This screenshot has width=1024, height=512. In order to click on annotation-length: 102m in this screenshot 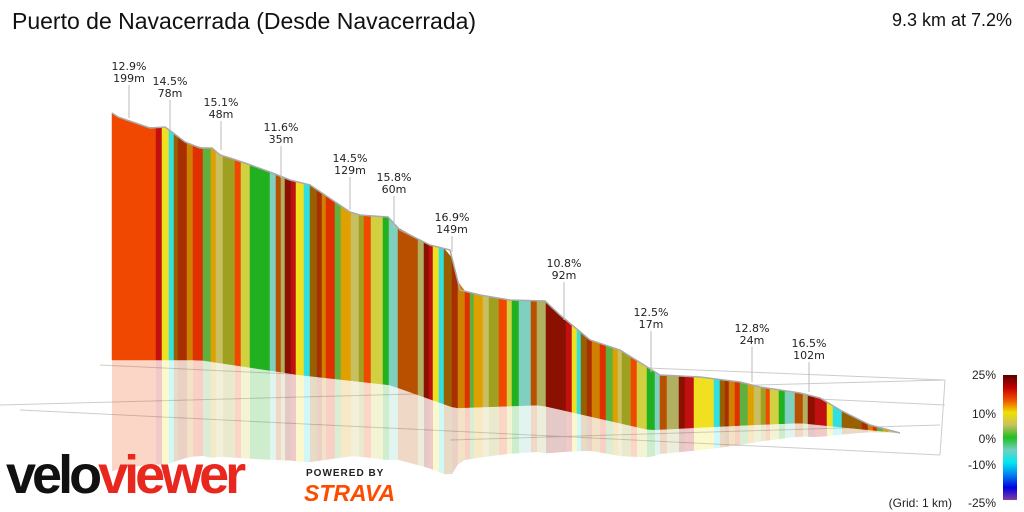, I will do `click(809, 355)`.